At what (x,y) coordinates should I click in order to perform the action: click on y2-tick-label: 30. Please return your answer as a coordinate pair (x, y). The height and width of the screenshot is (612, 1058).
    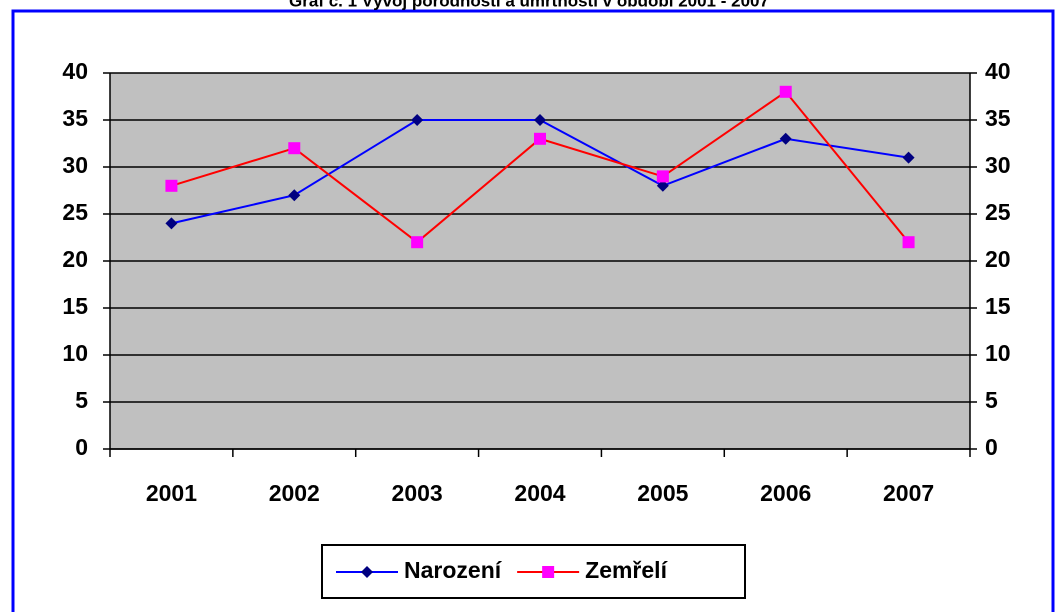
    Looking at the image, I should click on (998, 165).